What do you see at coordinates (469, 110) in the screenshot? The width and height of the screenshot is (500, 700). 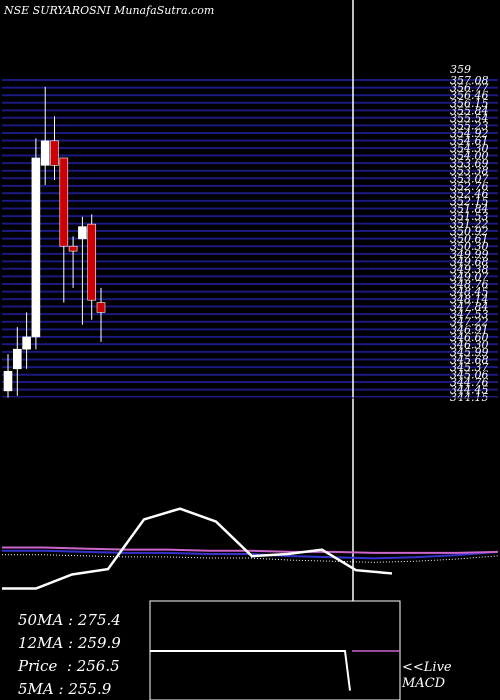 I see `price-tick-label: 355.84` at bounding box center [469, 110].